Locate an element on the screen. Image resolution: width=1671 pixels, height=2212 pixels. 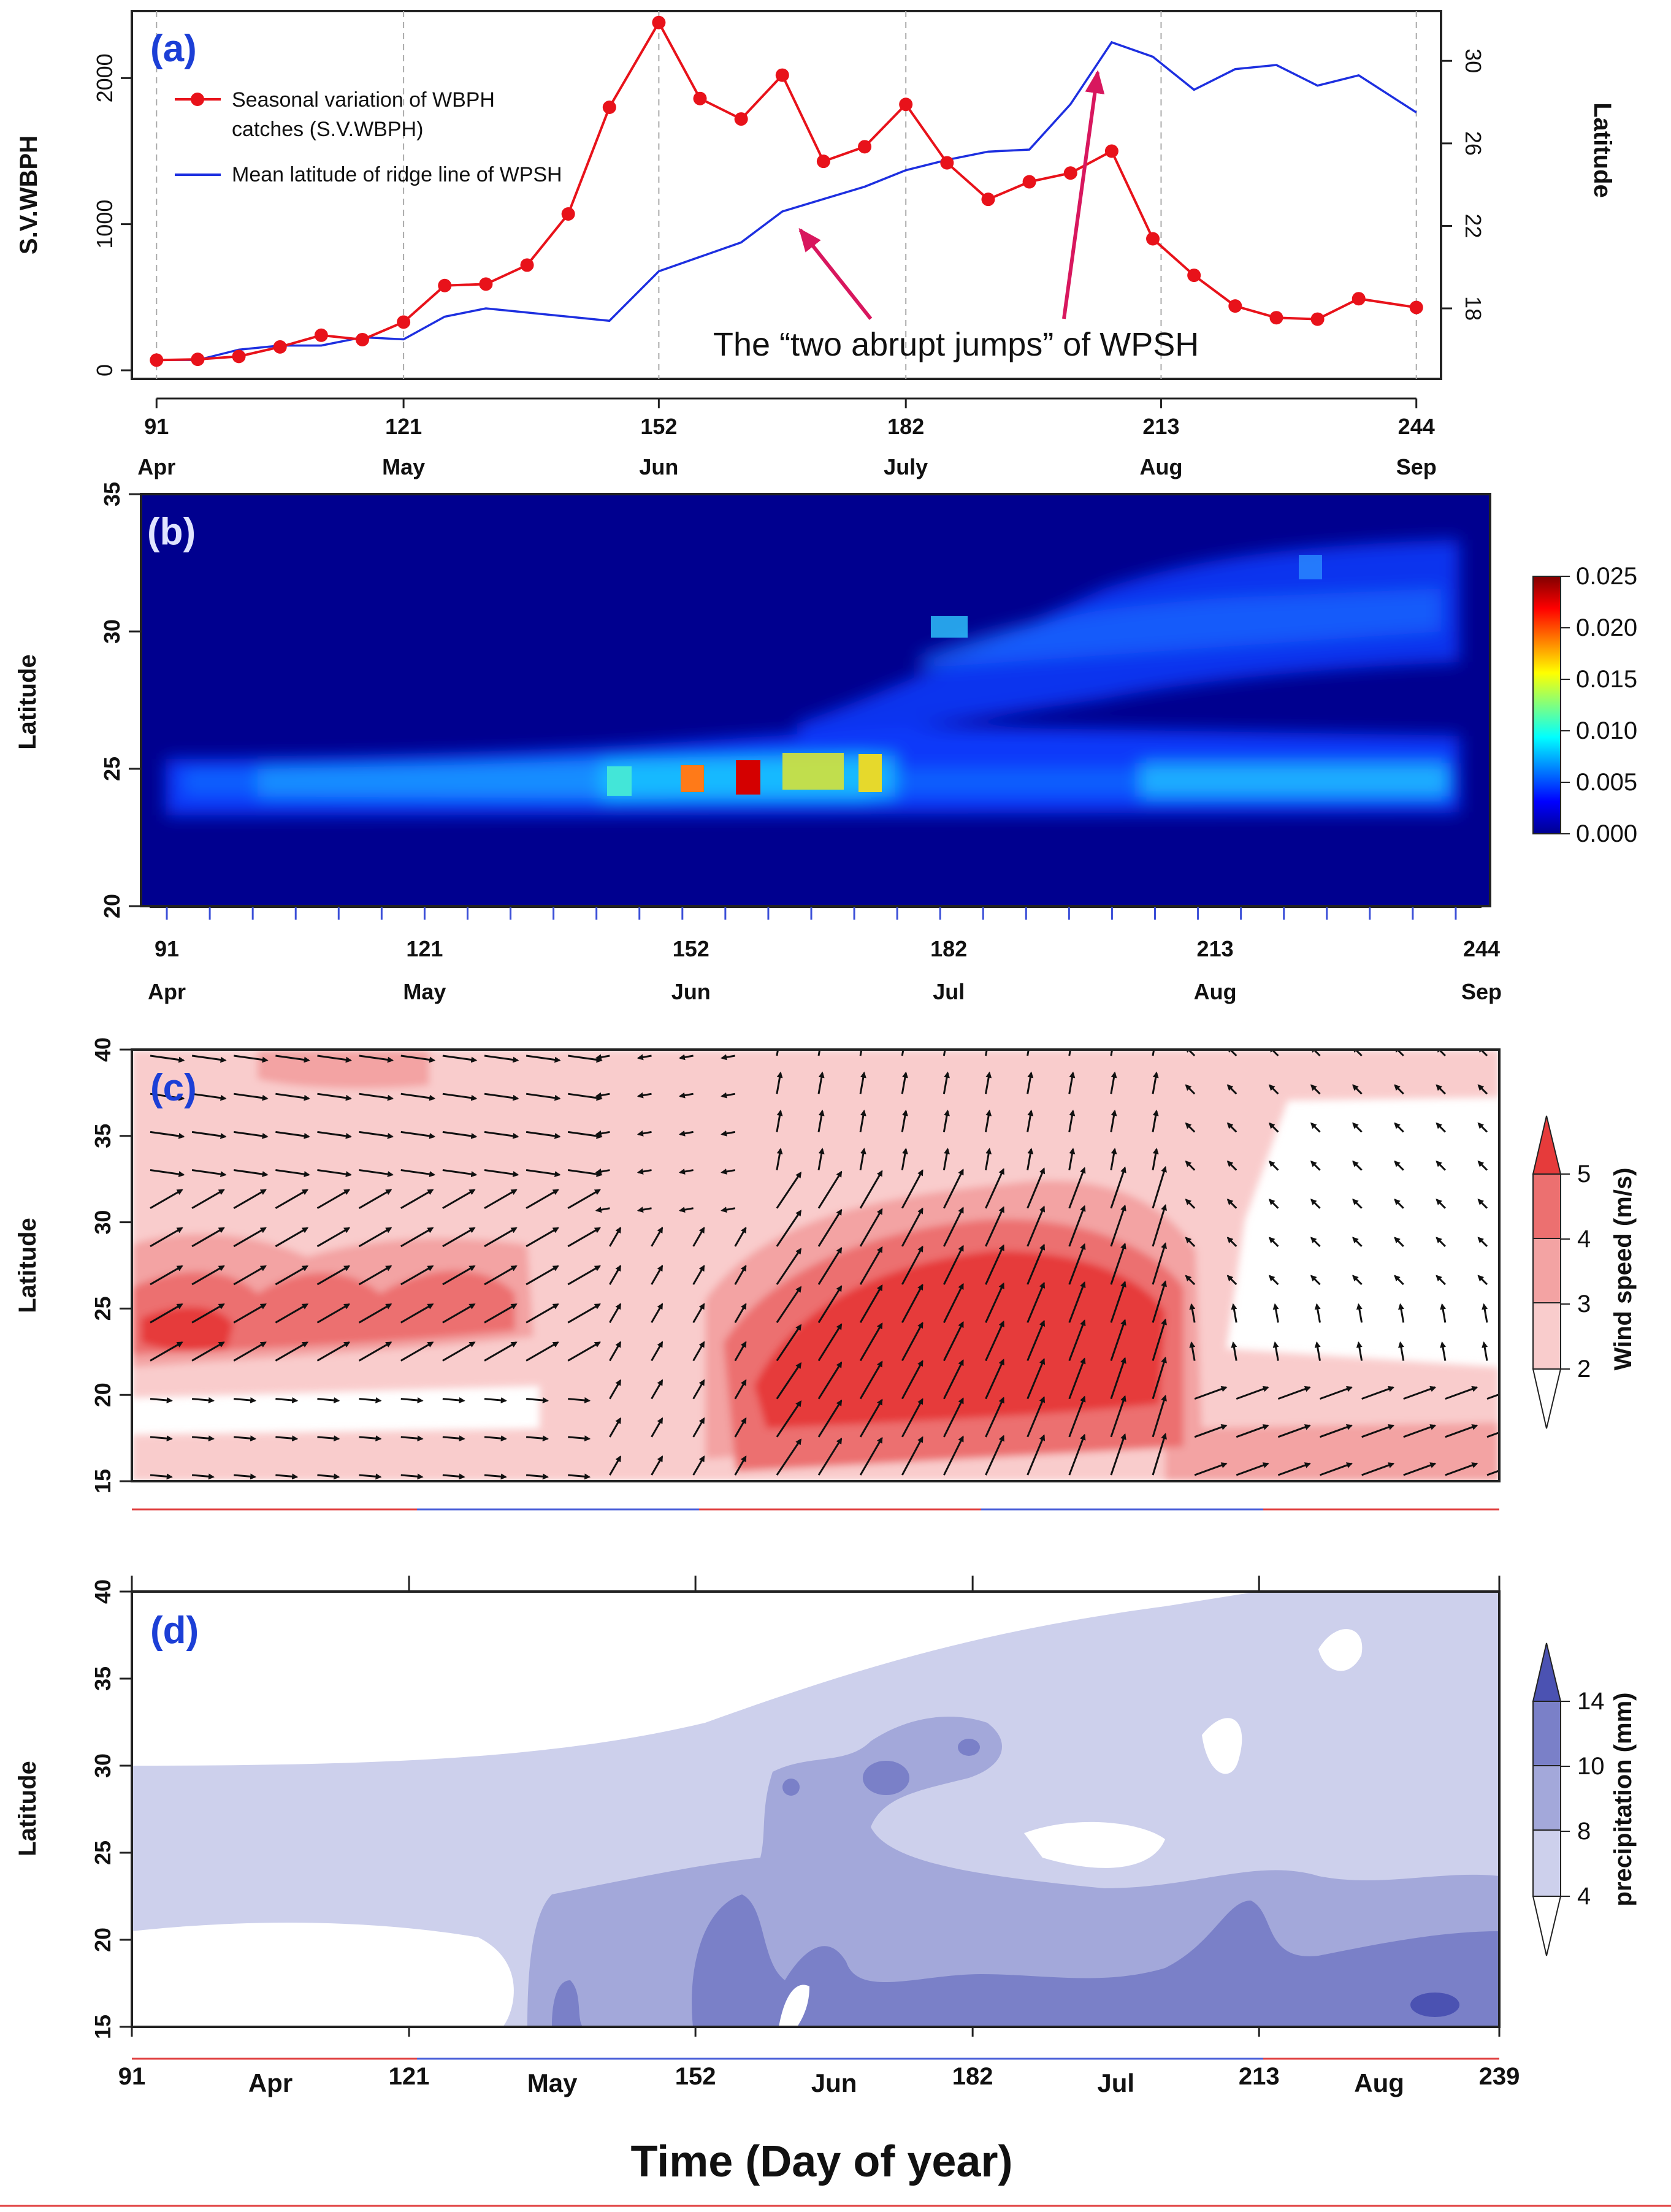
b-x-tick-label-244: 244 is located at coordinates (1481, 948).